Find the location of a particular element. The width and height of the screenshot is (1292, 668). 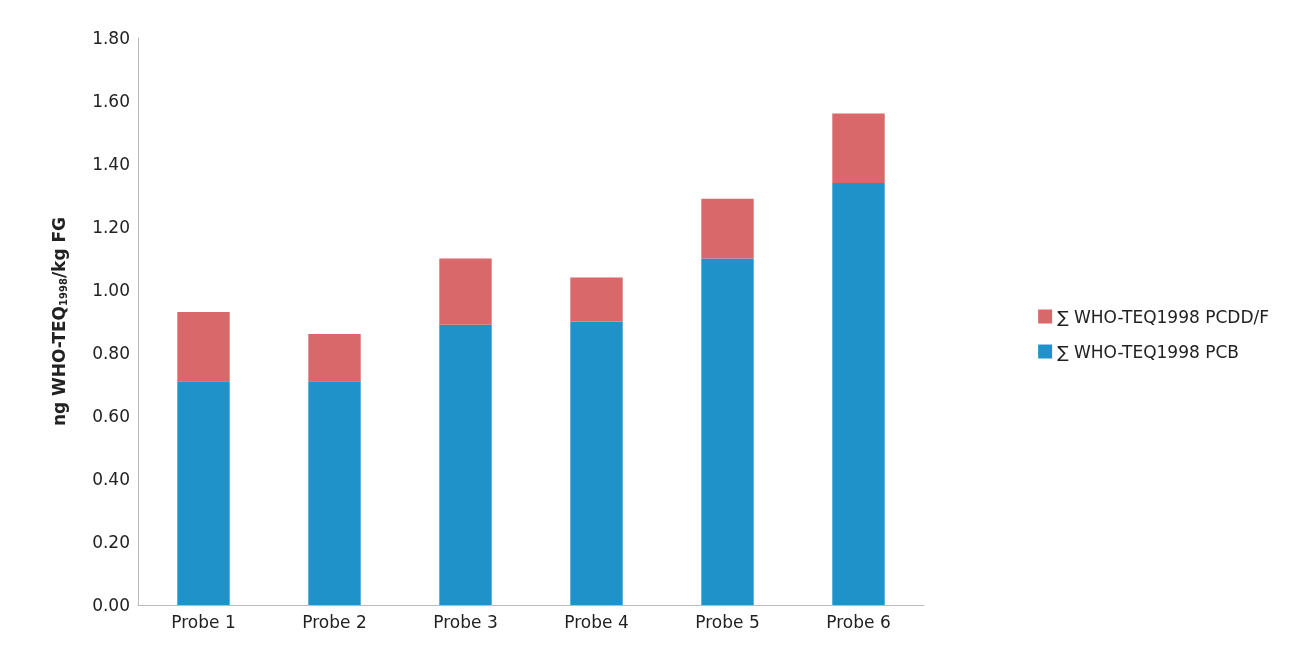

y-tick-label: 1.80 is located at coordinates (111, 38).